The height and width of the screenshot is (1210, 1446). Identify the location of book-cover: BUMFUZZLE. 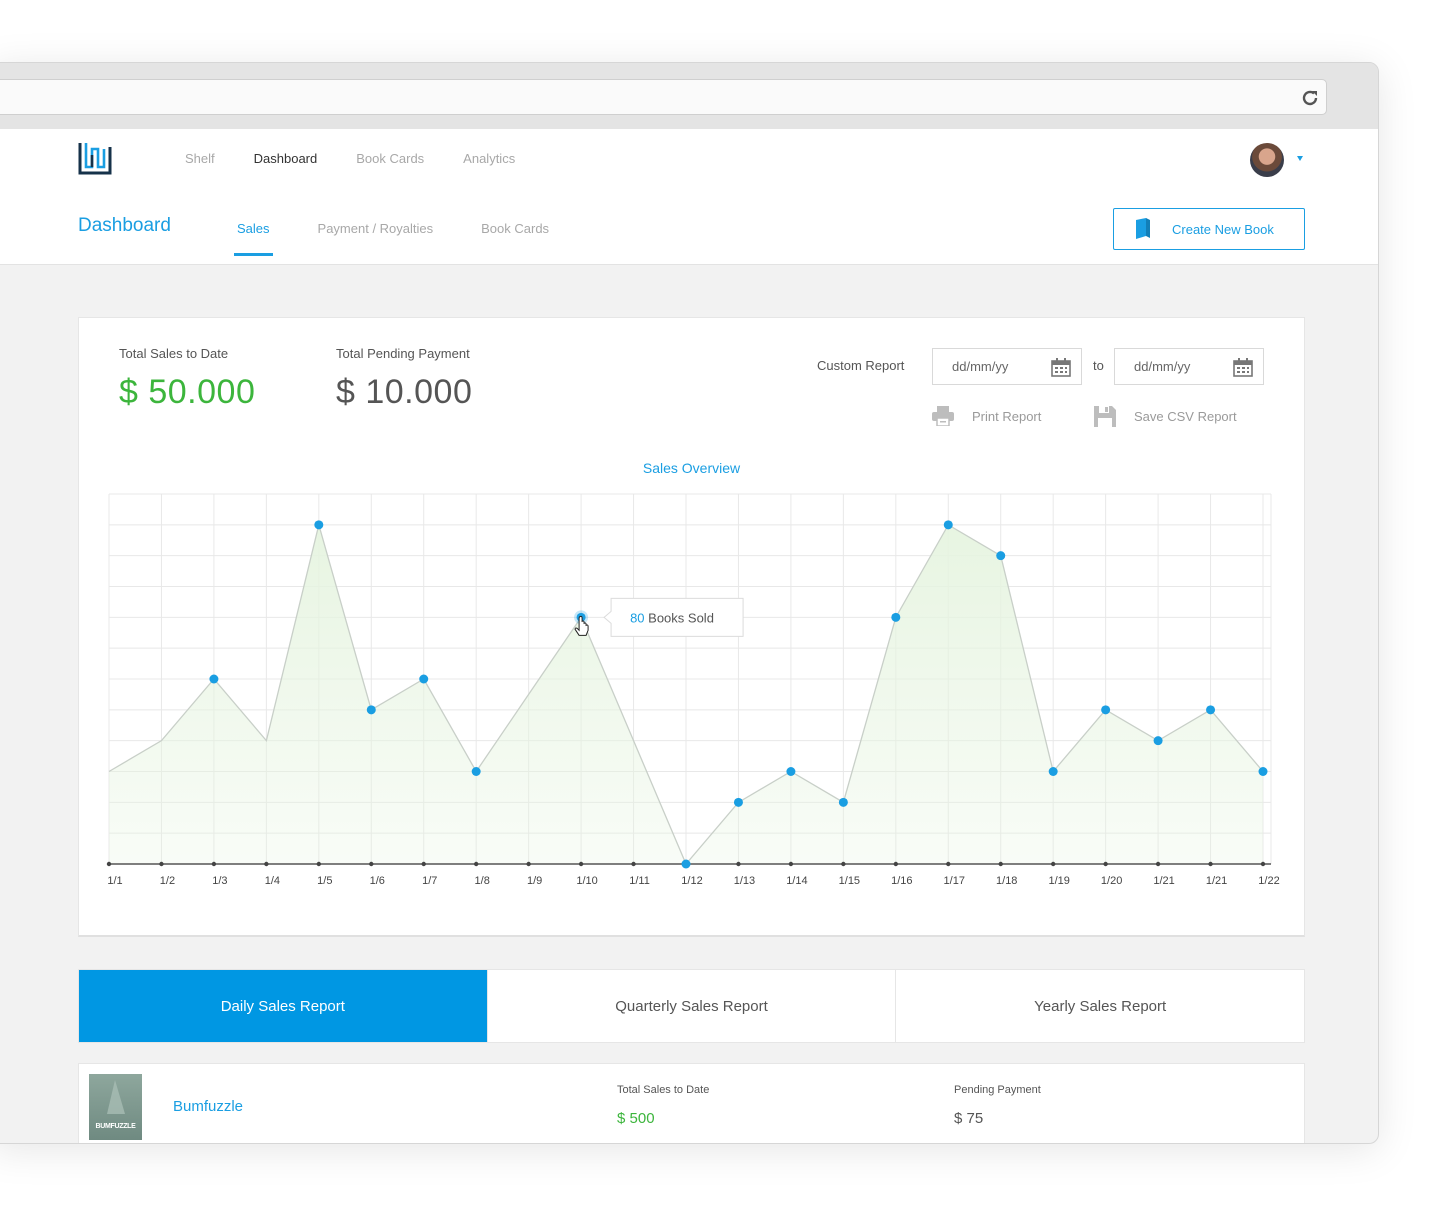
(115, 1107).